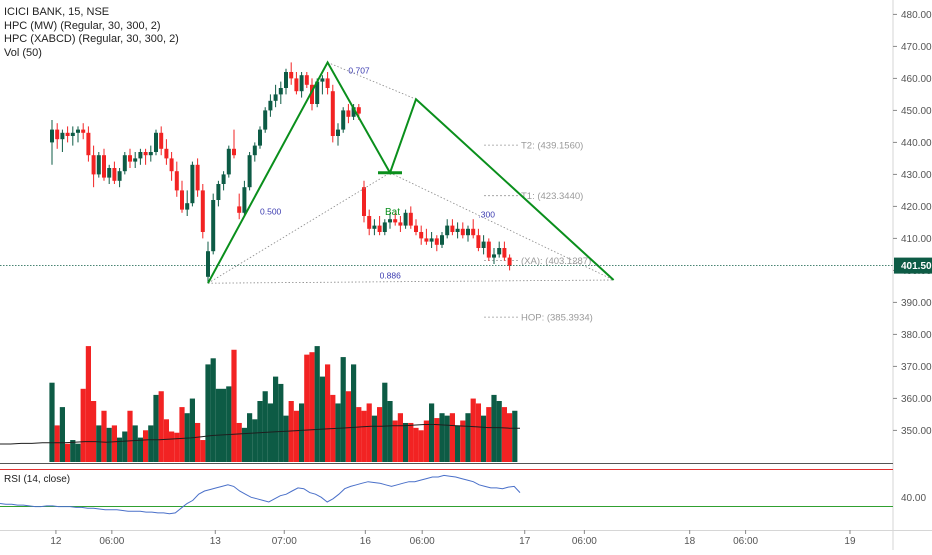  I want to click on price-tick-label: 470.00, so click(916, 47).